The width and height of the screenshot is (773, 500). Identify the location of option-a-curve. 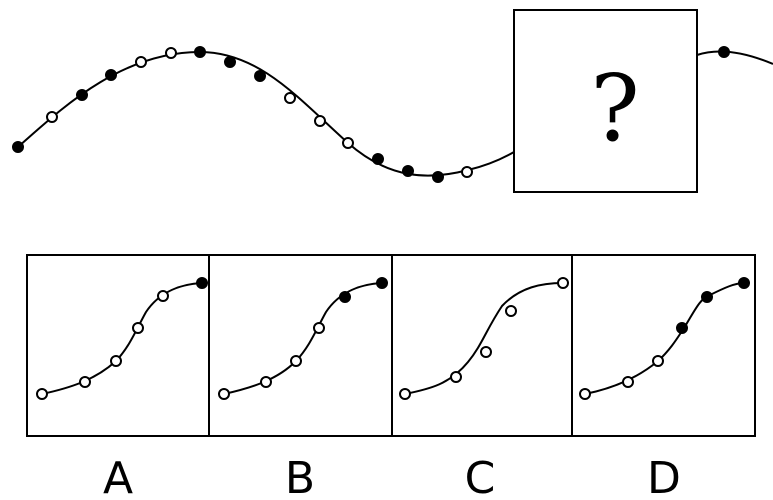
(122, 338).